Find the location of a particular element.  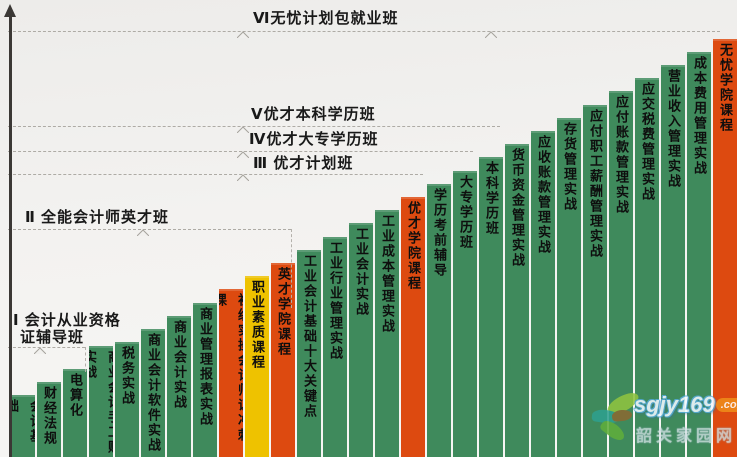

course-bar: 商业会计实战 is located at coordinates (179, 386).